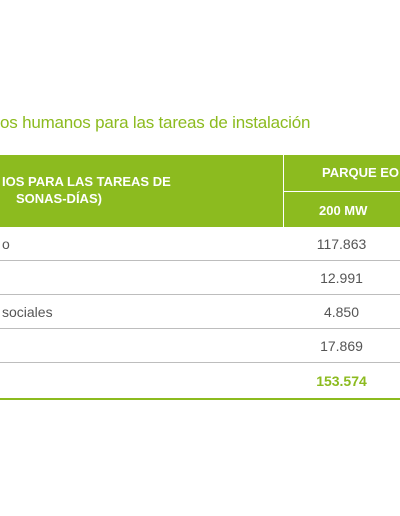 The height and width of the screenshot is (516, 400). I want to click on table-total-row: 153.574, so click(200, 381).